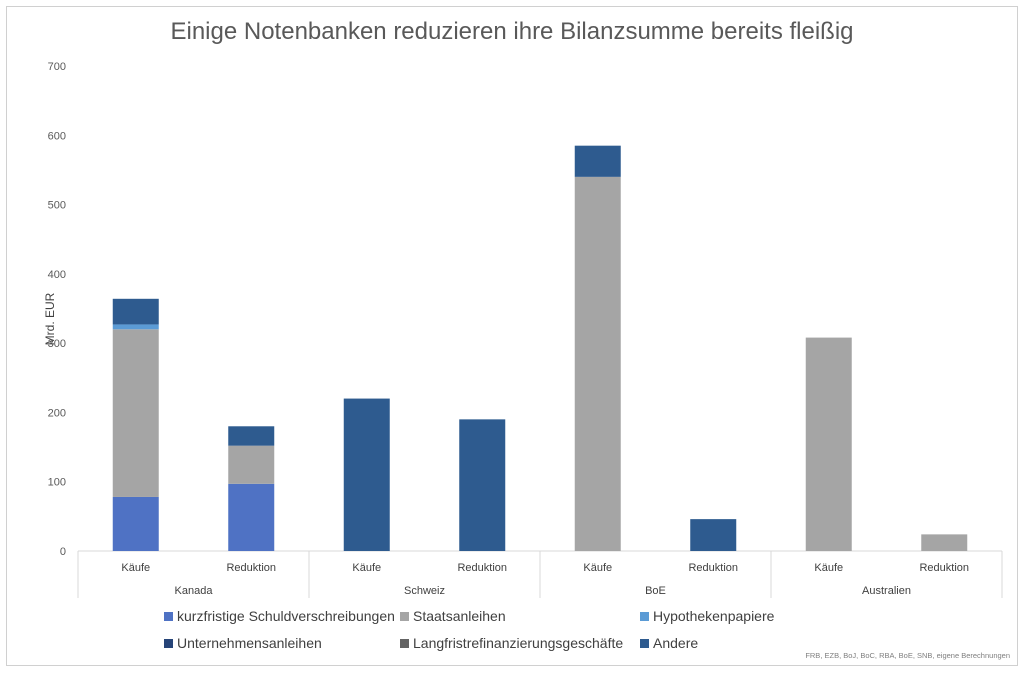 The image size is (1024, 673). What do you see at coordinates (518, 643) in the screenshot?
I see `legend-label: Langfristrefinanzierungsgeschäfte` at bounding box center [518, 643].